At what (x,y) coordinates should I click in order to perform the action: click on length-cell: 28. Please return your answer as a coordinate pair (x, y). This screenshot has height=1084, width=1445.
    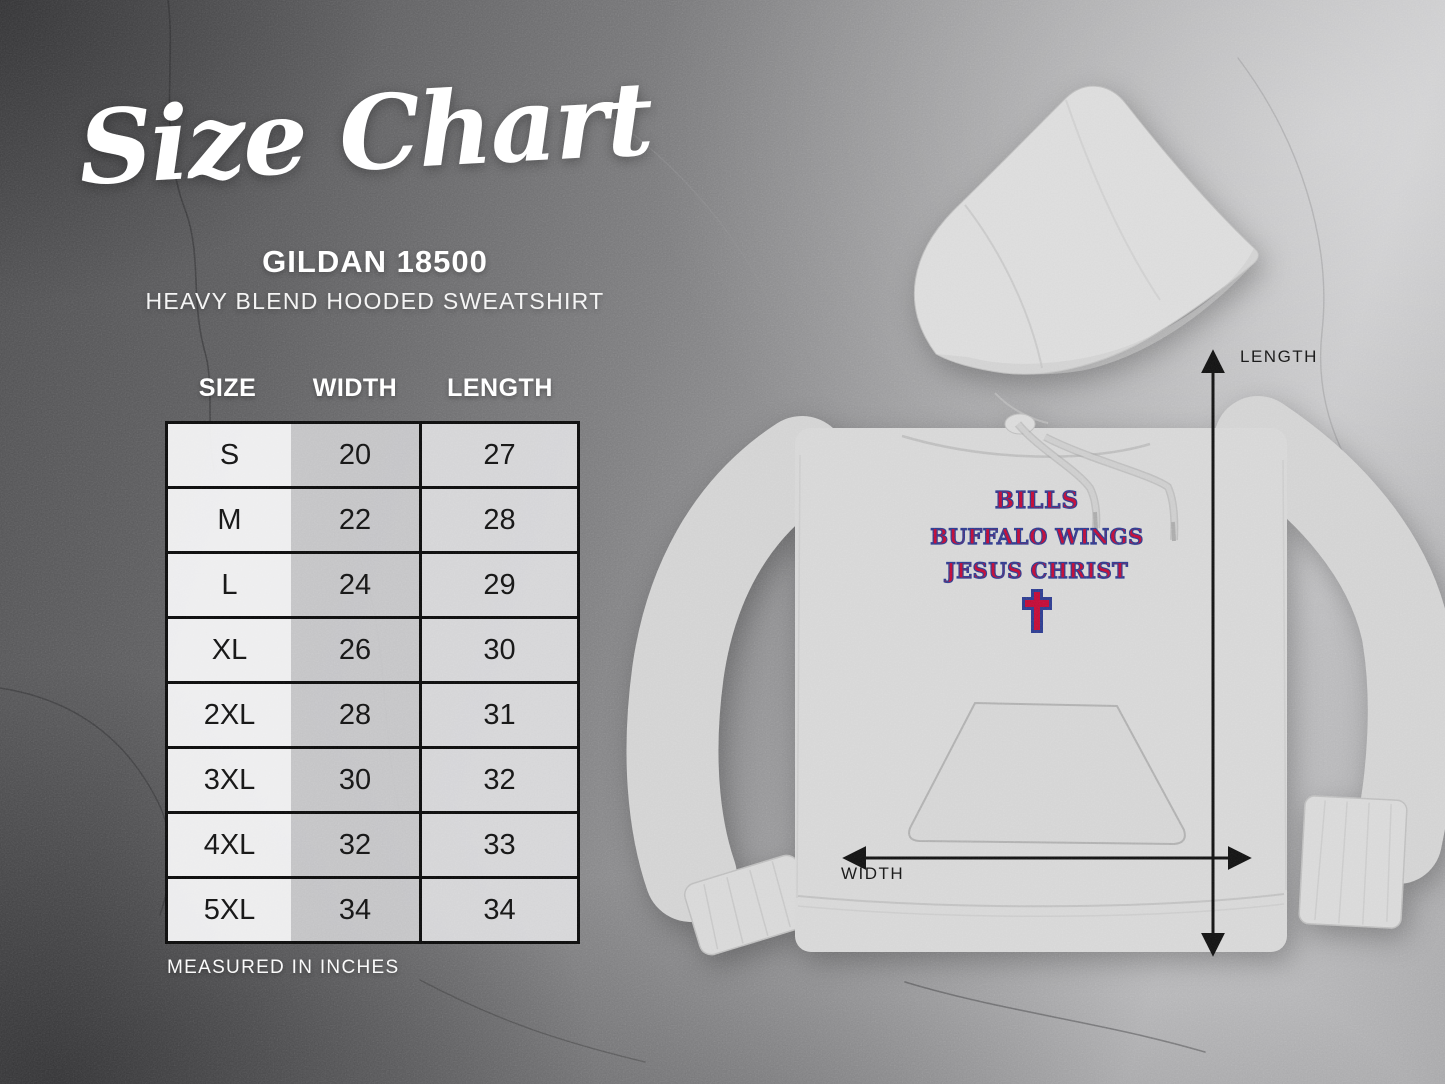
    Looking at the image, I should click on (498, 520).